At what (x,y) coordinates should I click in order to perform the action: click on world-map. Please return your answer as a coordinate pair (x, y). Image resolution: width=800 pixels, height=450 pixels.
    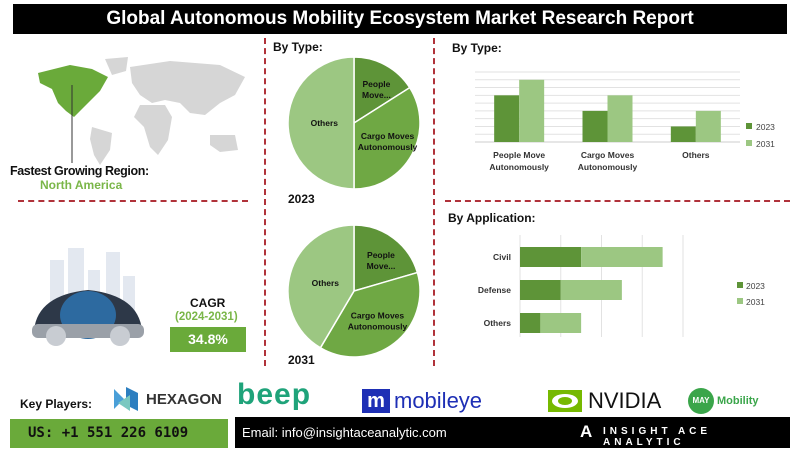
    Looking at the image, I should click on (141, 111).